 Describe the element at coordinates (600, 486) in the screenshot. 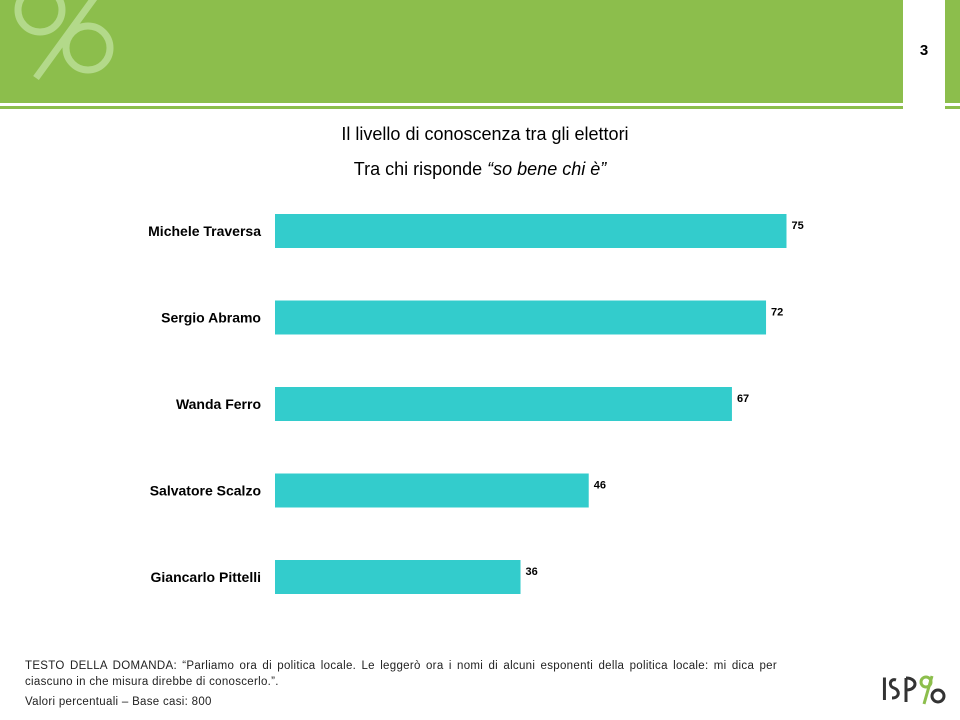

I see `value-label: 46` at that location.